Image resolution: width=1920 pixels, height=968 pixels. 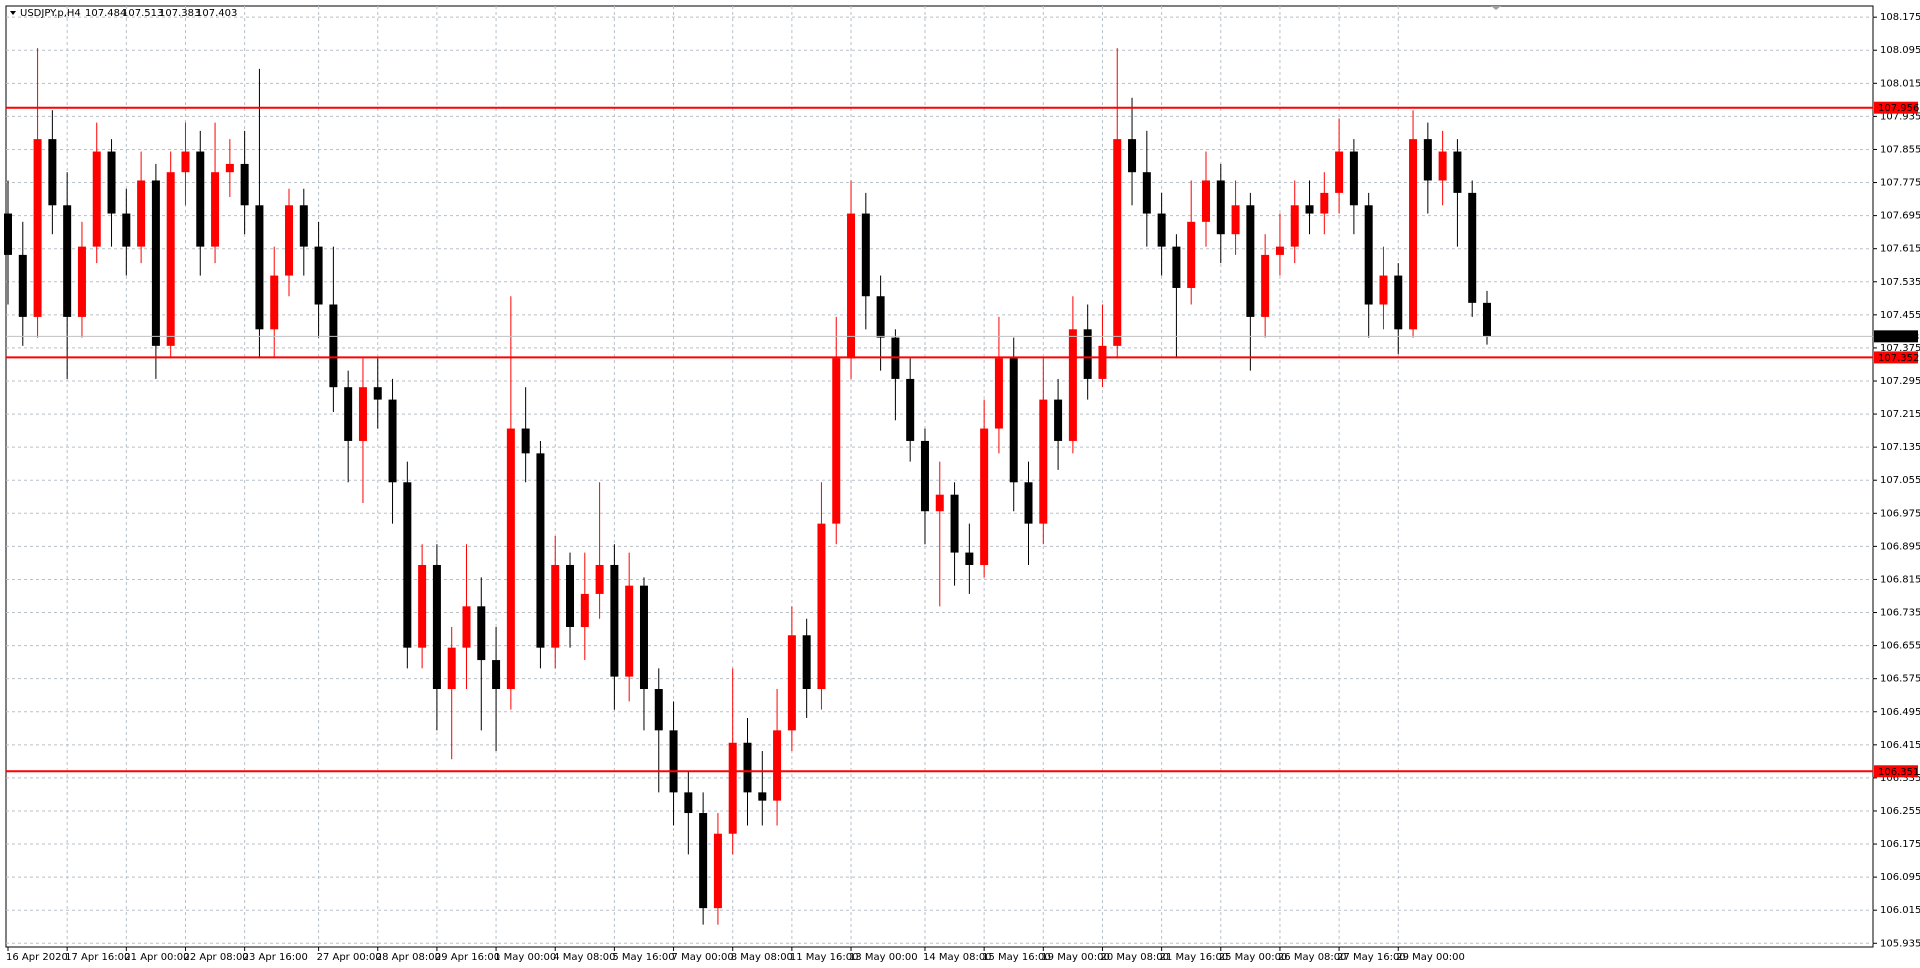 What do you see at coordinates (1900, 579) in the screenshot?
I see `y-tick-label: 106.815` at bounding box center [1900, 579].